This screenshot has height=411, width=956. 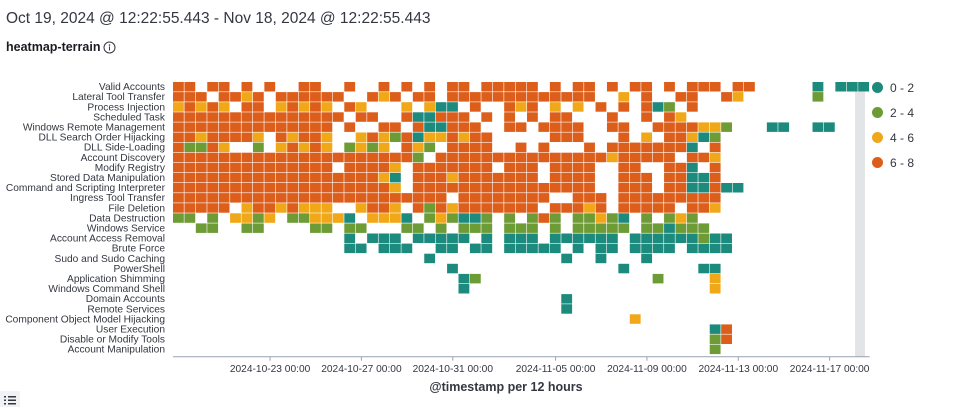 I want to click on legend-item: 0 - 2, so click(x=893, y=87).